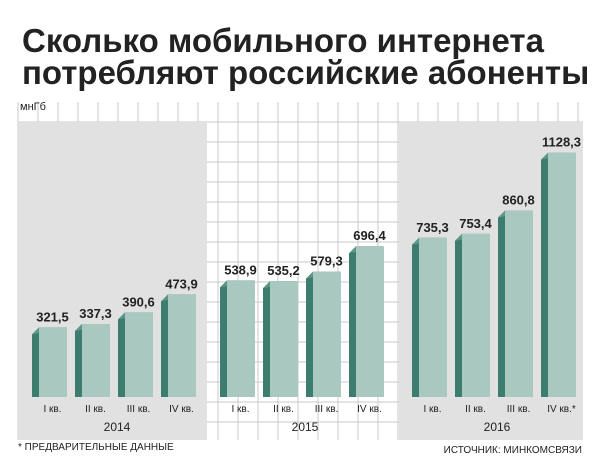  What do you see at coordinates (181, 283) in the screenshot?
I see `bar-value-label: 473,9` at bounding box center [181, 283].